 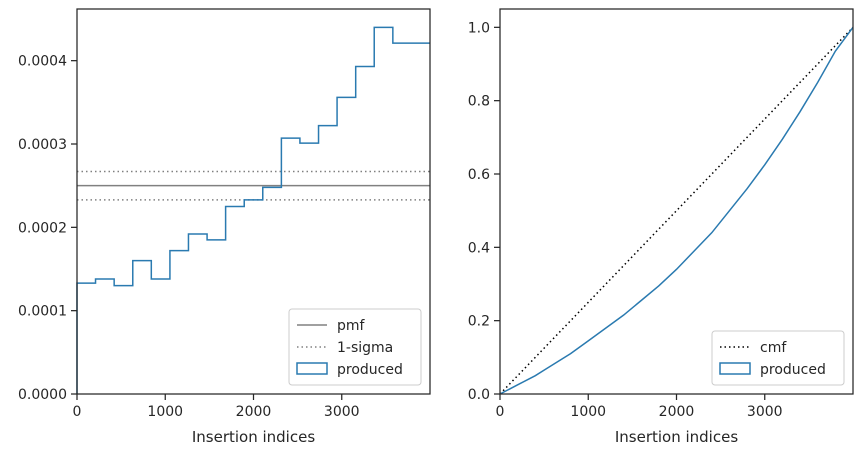 I want to click on legend-label-cmf: cmf, so click(x=773, y=348).